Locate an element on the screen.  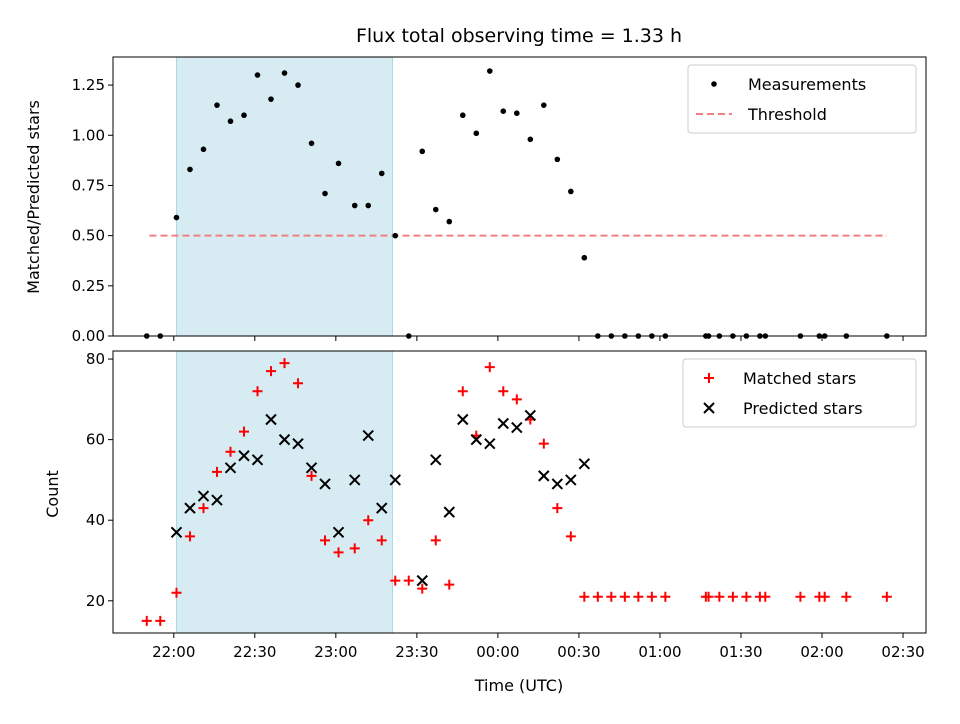
x-tick-label: 23:30 is located at coordinates (416, 652).